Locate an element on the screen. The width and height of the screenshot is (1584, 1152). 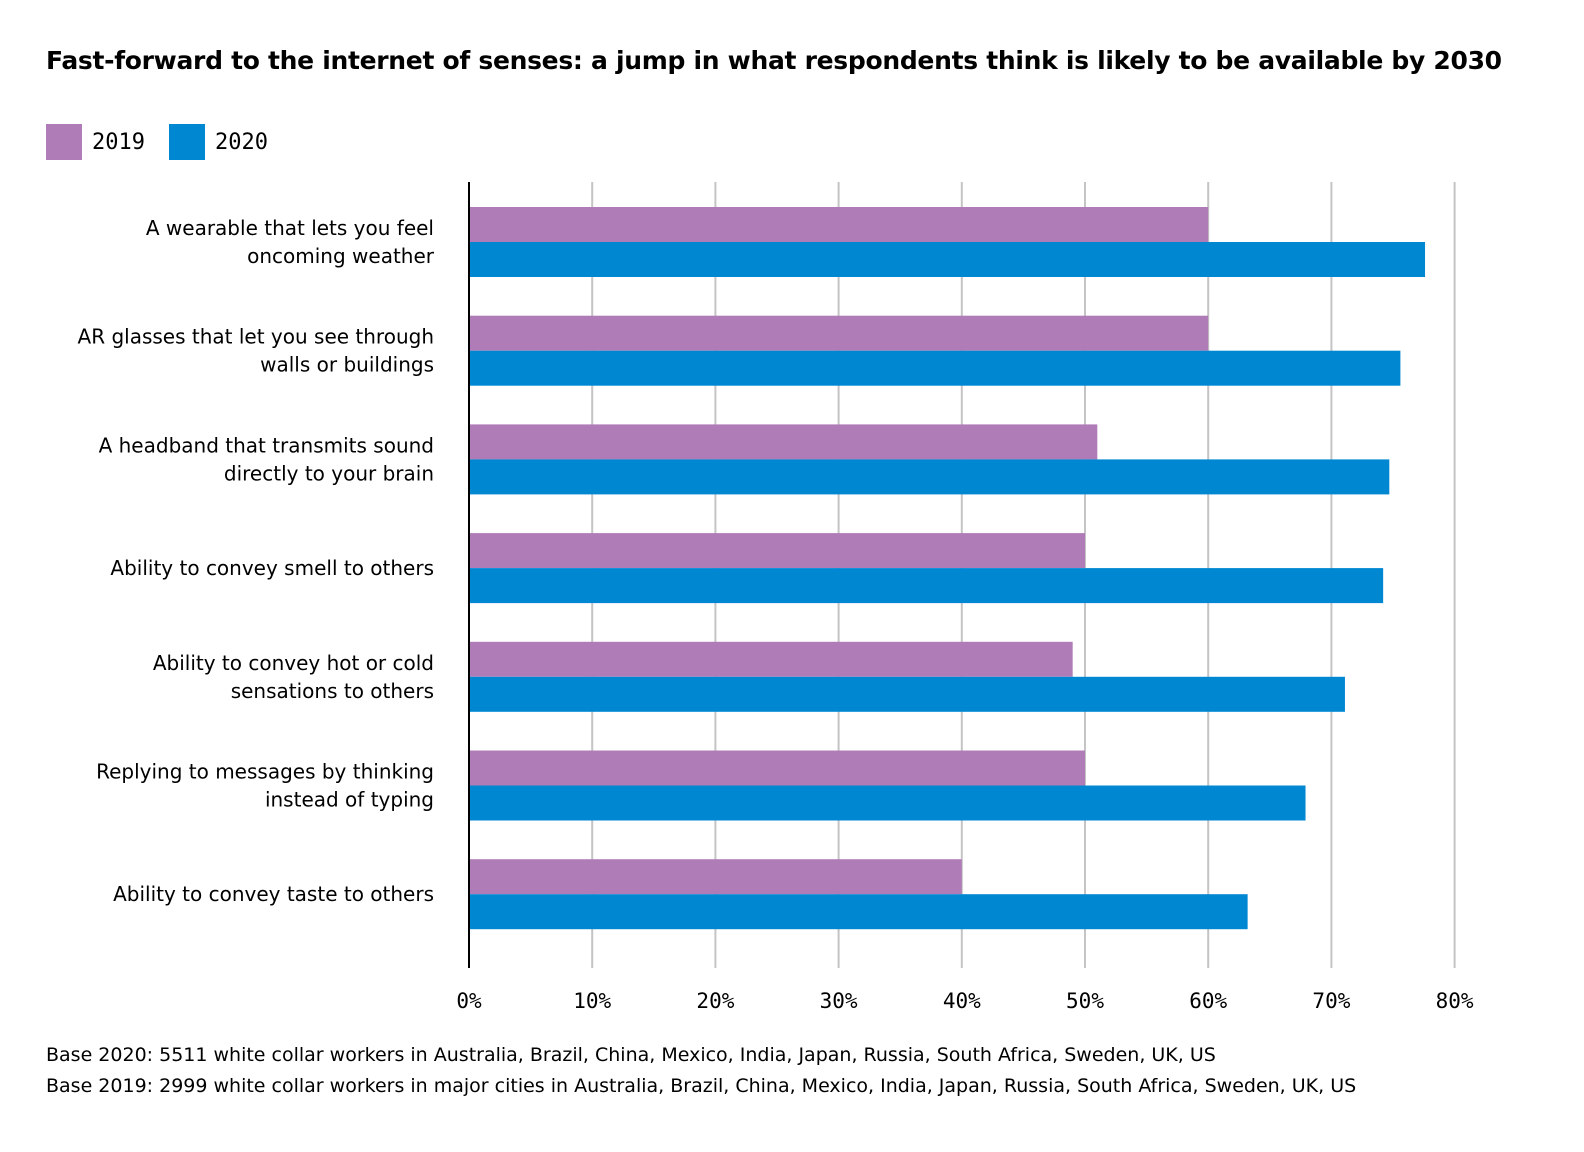
x-tick-label-50: 50% is located at coordinates (1085, 1001).